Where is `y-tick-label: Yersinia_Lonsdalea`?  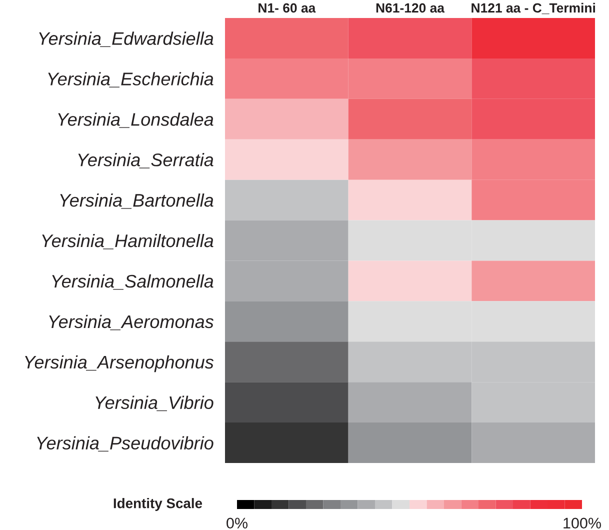 y-tick-label: Yersinia_Lonsdalea is located at coordinates (136, 120).